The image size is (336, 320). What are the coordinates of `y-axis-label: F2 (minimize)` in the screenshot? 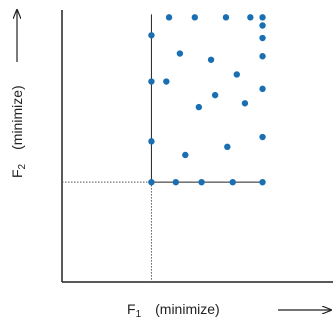 It's located at (18, 131).